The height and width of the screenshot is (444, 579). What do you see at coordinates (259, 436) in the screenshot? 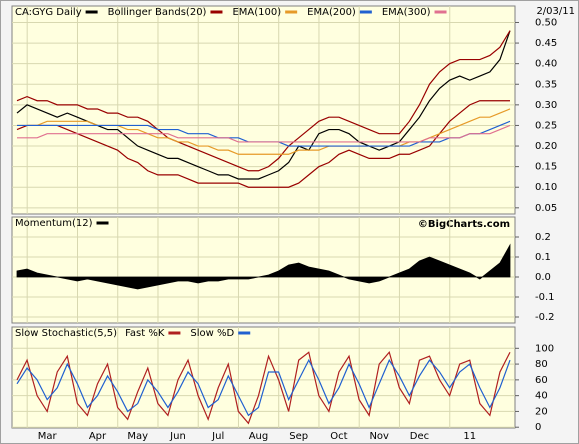
I see `x-tick-label: Aug` at bounding box center [259, 436].